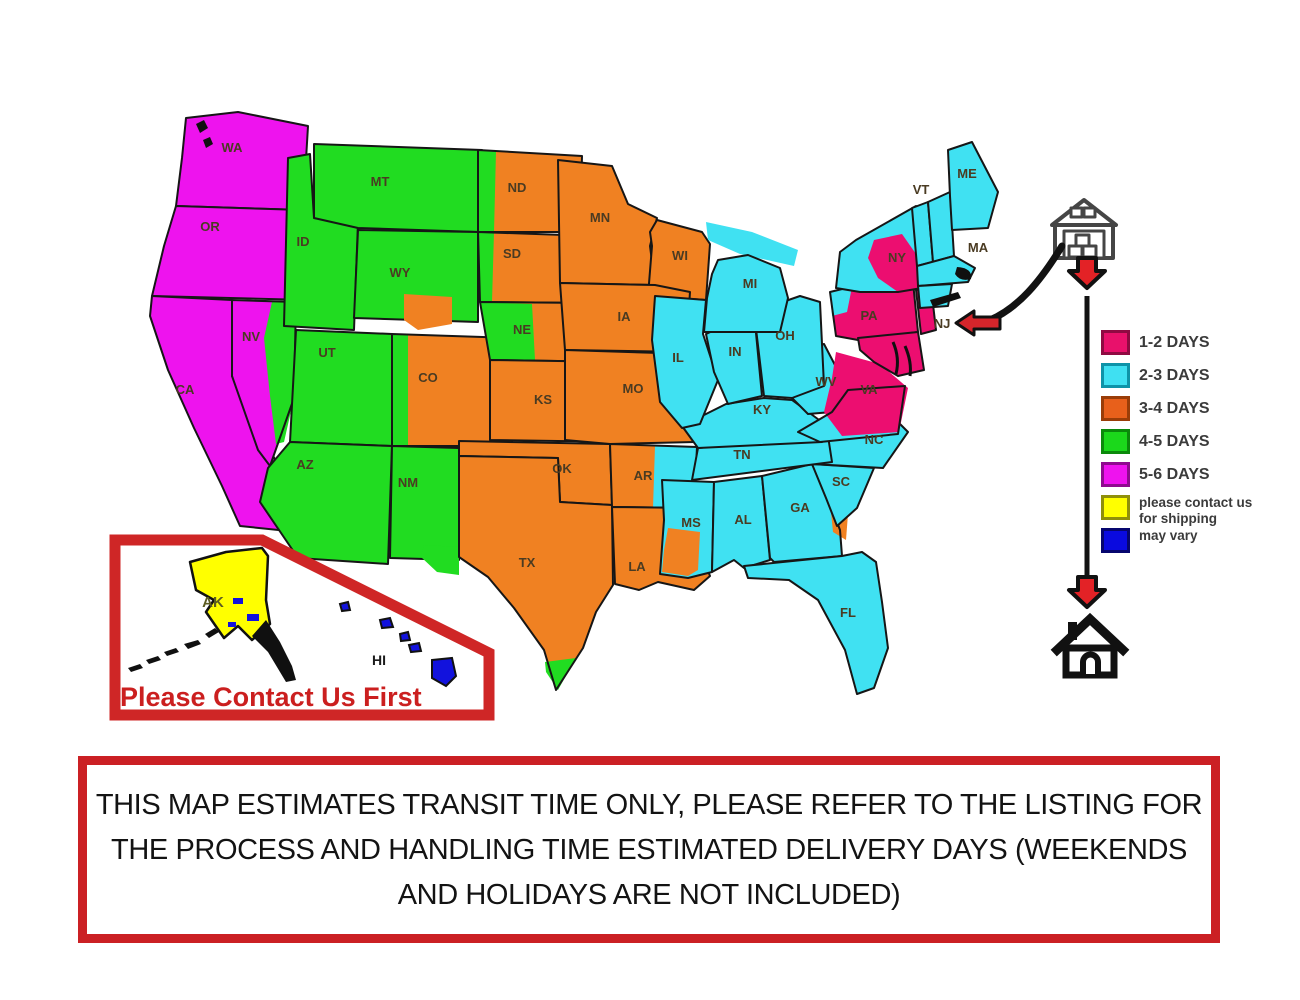 This screenshot has height=1000, width=1300. Describe the element at coordinates (1115, 375) in the screenshot. I see `legend-swatch-z23` at that location.